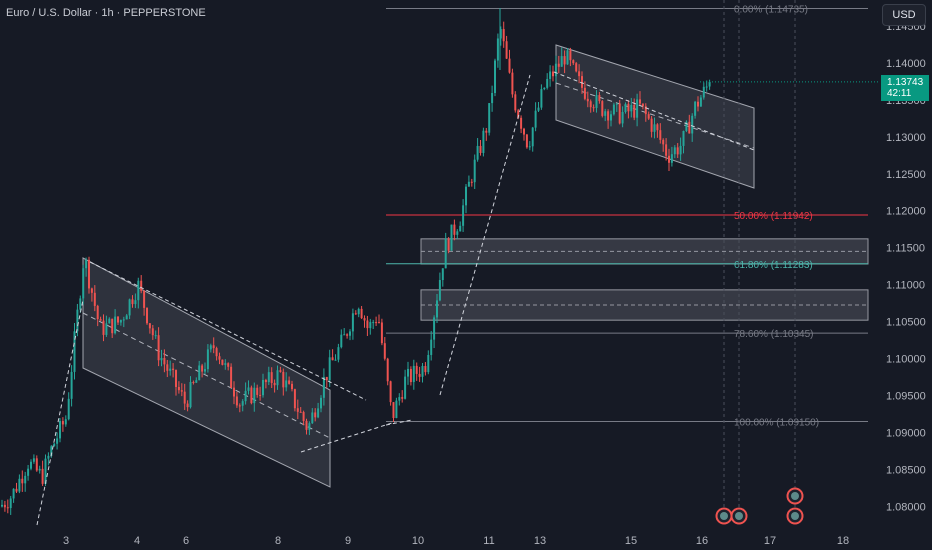  Describe the element at coordinates (906, 434) in the screenshot. I see `y-tick-label: 1.09000` at that location.